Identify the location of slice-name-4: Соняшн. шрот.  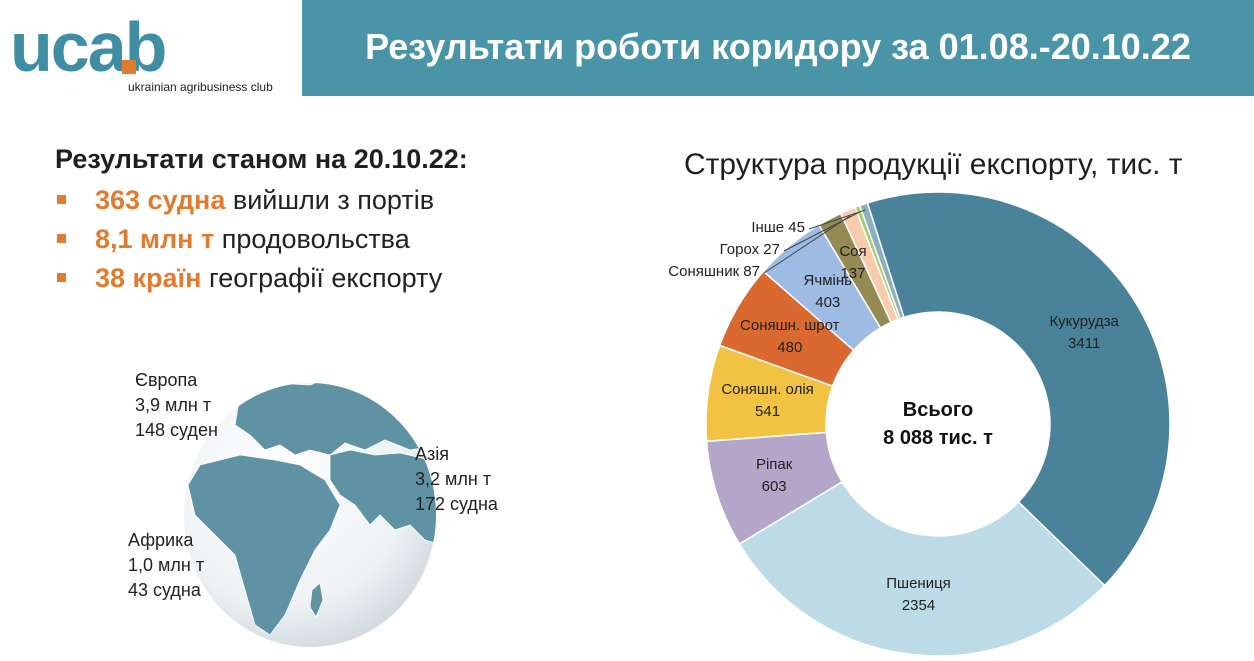
(790, 325).